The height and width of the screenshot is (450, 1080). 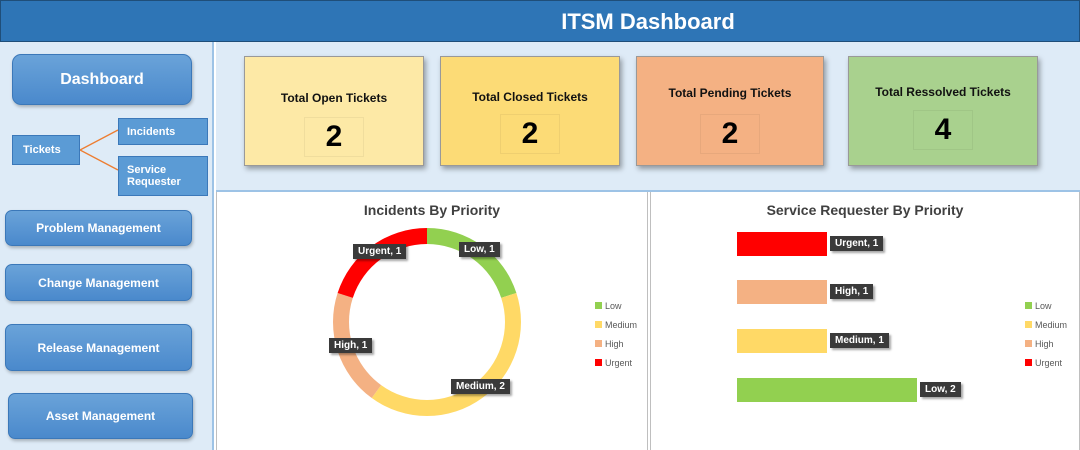 I want to click on tickets-label: Tickets, so click(x=42, y=150).